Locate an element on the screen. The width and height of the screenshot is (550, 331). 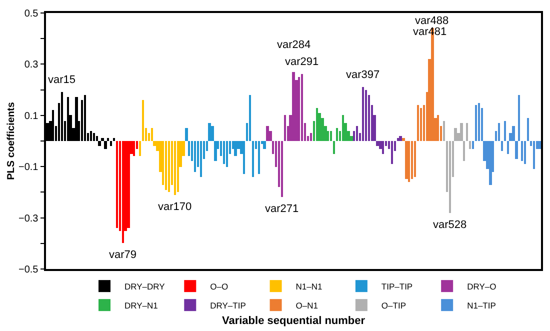
annotation: var488 is located at coordinates (432, 21).